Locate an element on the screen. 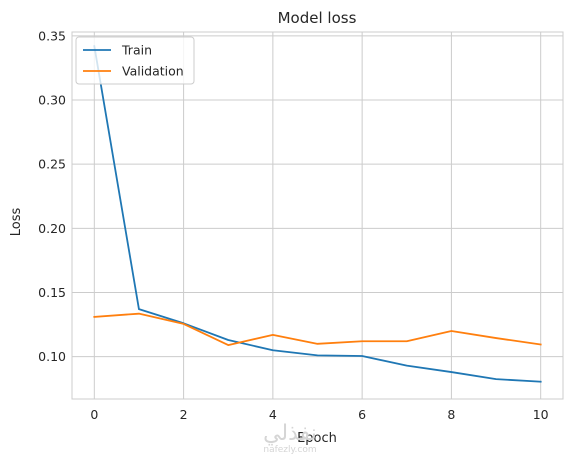 This screenshot has width=576, height=455. legend-box is located at coordinates (135, 60).